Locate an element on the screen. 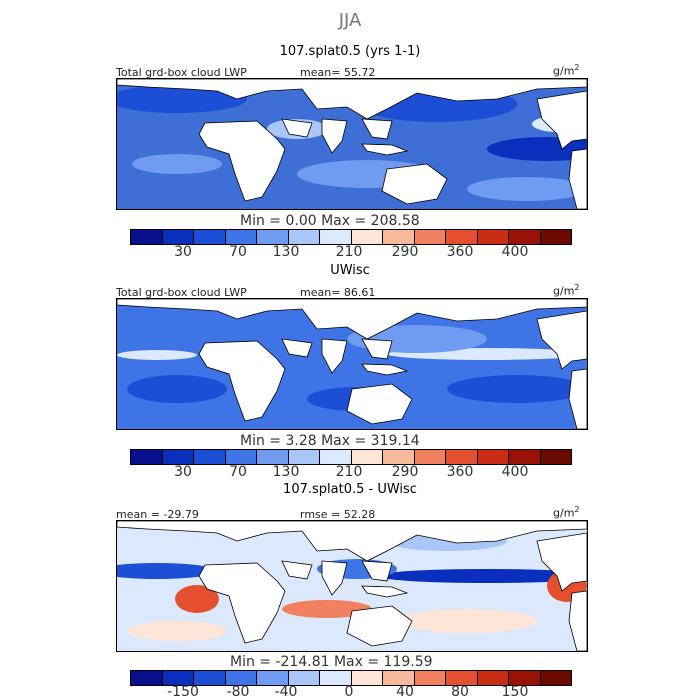 Image resolution: width=700 pixels, height=700 pixels. panel-1-map is located at coordinates (352, 144).